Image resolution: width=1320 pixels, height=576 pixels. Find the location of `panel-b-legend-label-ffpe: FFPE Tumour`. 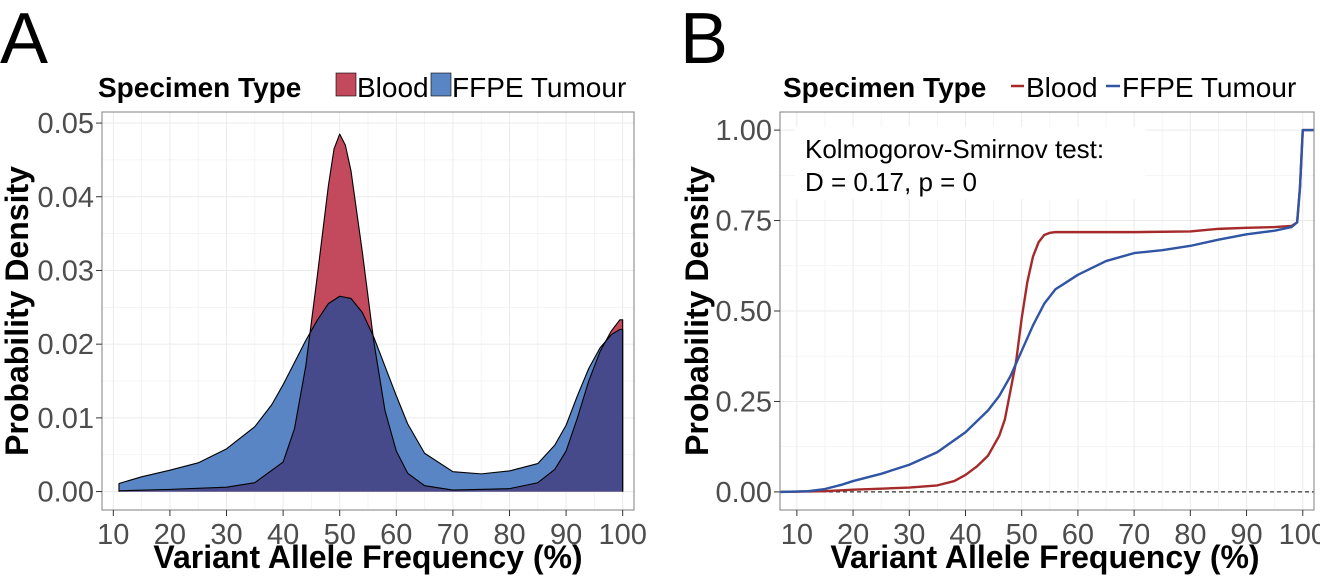

panel-b-legend-label-ffpe: FFPE Tumour is located at coordinates (1209, 87).